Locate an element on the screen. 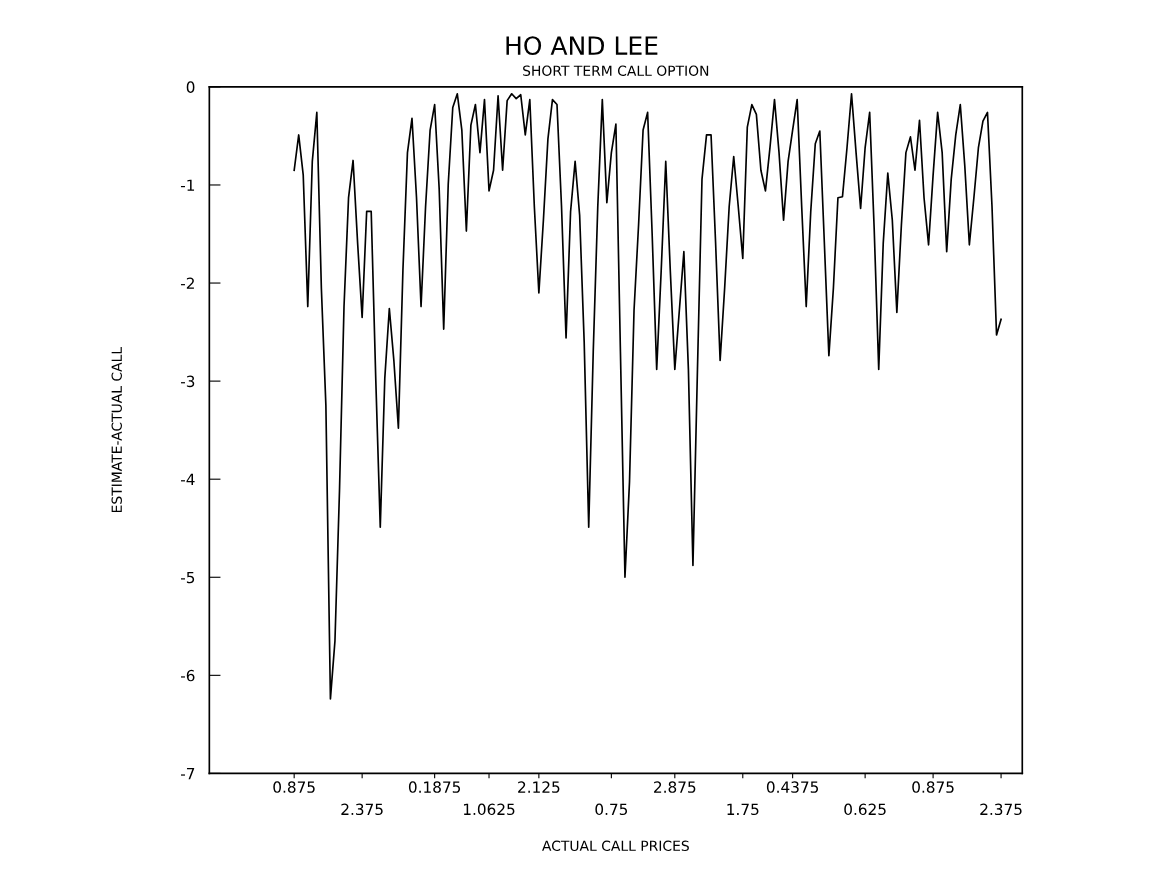 Image resolution: width=1163 pixels, height=869 pixels. y-tick-label: -7 is located at coordinates (187, 774).